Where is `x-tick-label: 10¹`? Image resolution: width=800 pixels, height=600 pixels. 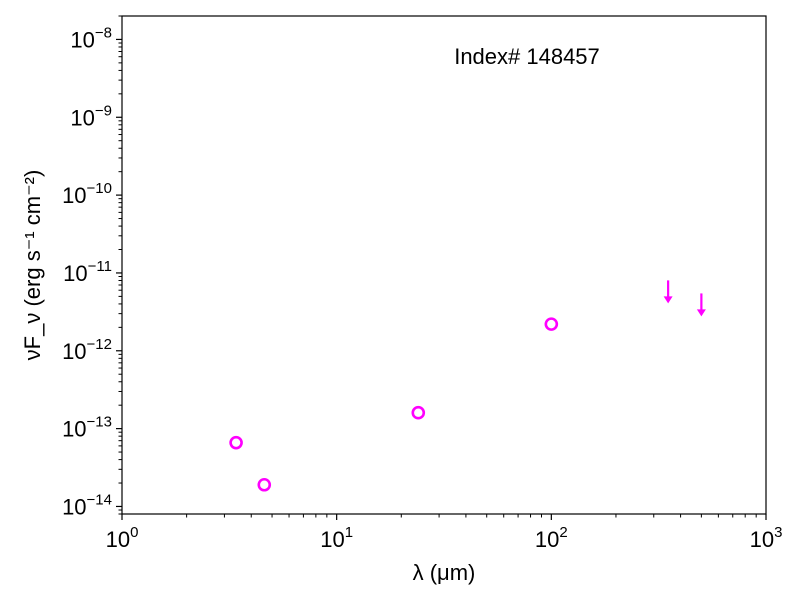
x-tick-label: 10¹ is located at coordinates (336, 538).